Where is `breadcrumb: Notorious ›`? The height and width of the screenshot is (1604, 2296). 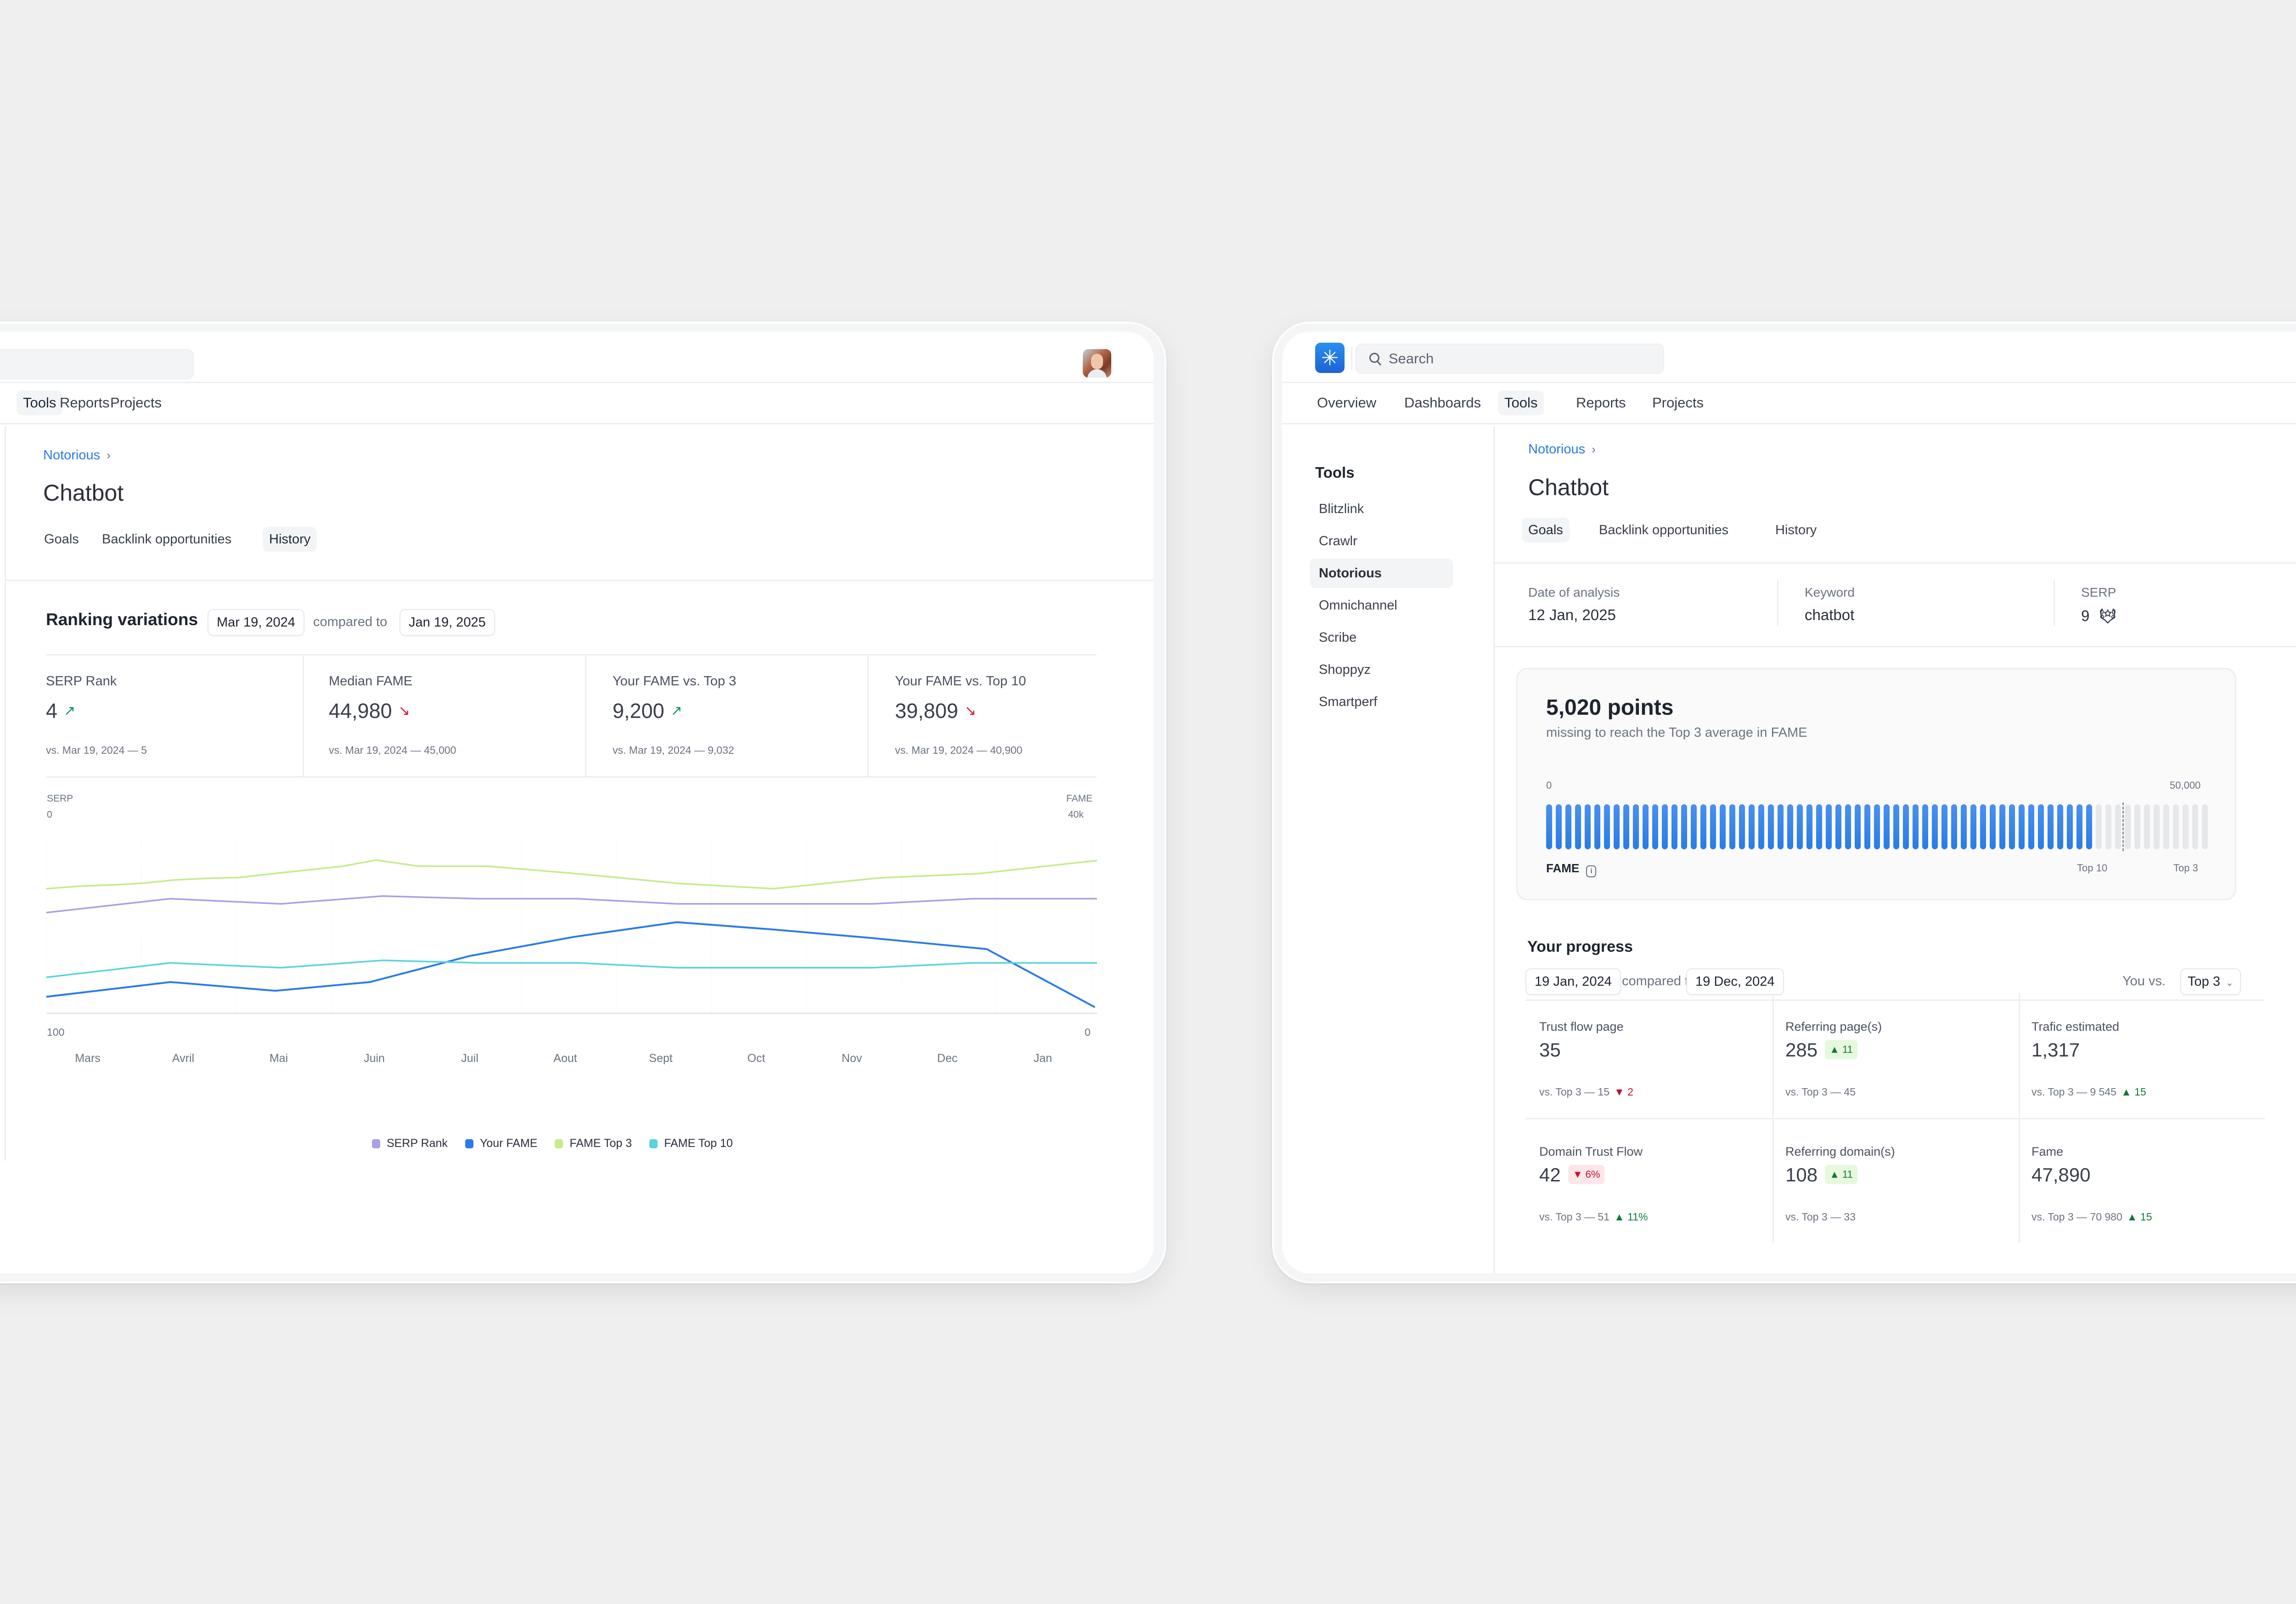 breadcrumb: Notorious › is located at coordinates (1562, 449).